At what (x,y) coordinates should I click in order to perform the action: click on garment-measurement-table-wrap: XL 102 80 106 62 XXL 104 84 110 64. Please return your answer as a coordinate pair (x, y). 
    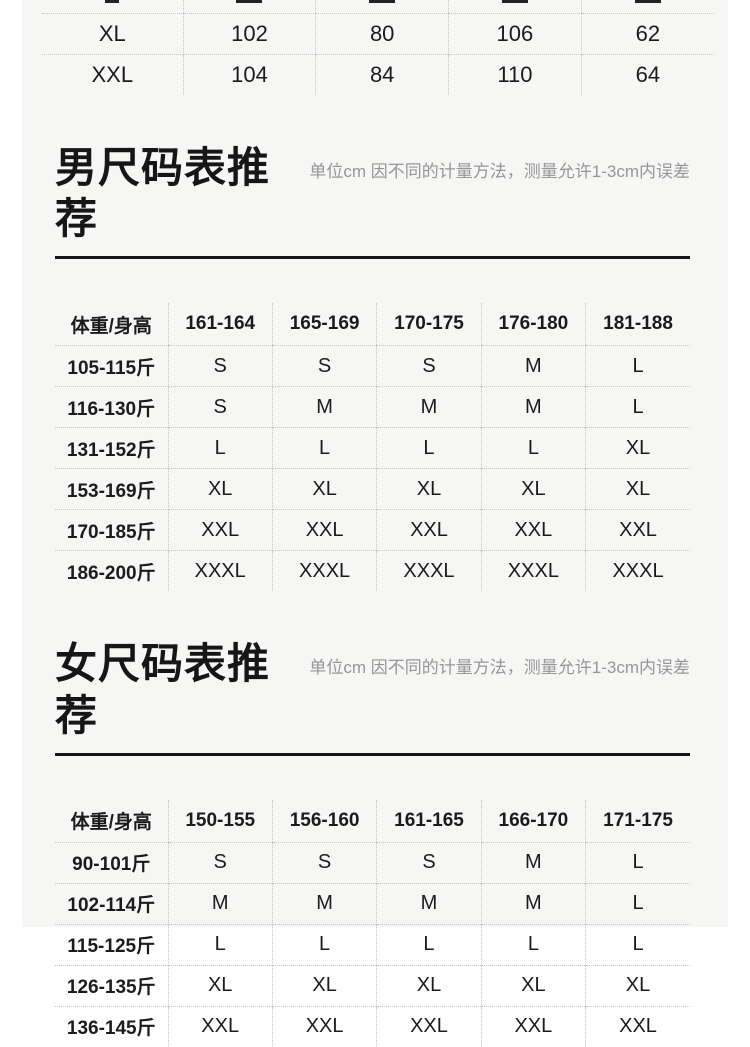
    Looking at the image, I should click on (375, 47).